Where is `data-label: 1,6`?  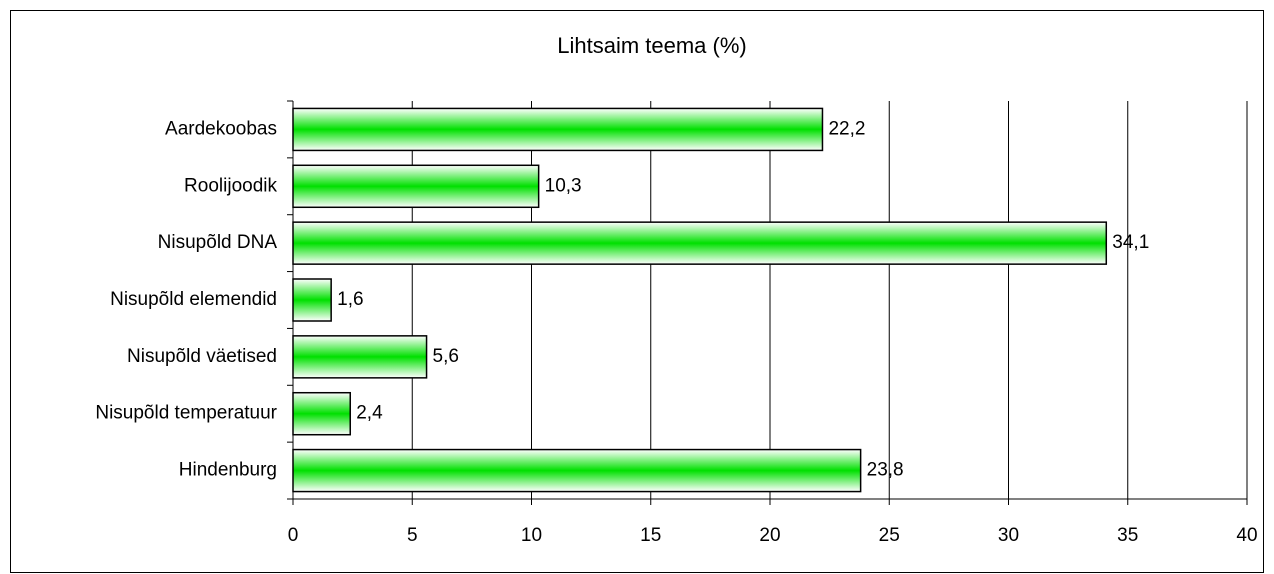 data-label: 1,6 is located at coordinates (350, 299).